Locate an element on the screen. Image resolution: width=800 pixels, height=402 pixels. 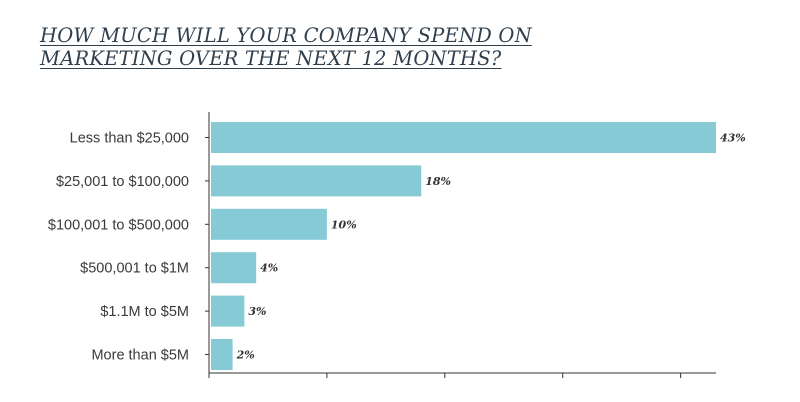
value-label: 43% is located at coordinates (733, 138).